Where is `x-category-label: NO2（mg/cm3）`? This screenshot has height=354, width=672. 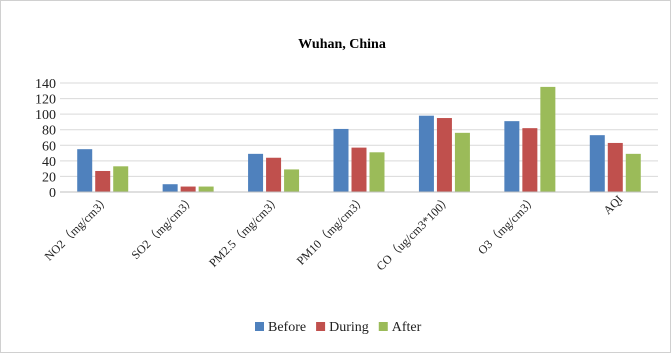 x-category-label: NO2（mg/cm3） is located at coordinates (77, 227).